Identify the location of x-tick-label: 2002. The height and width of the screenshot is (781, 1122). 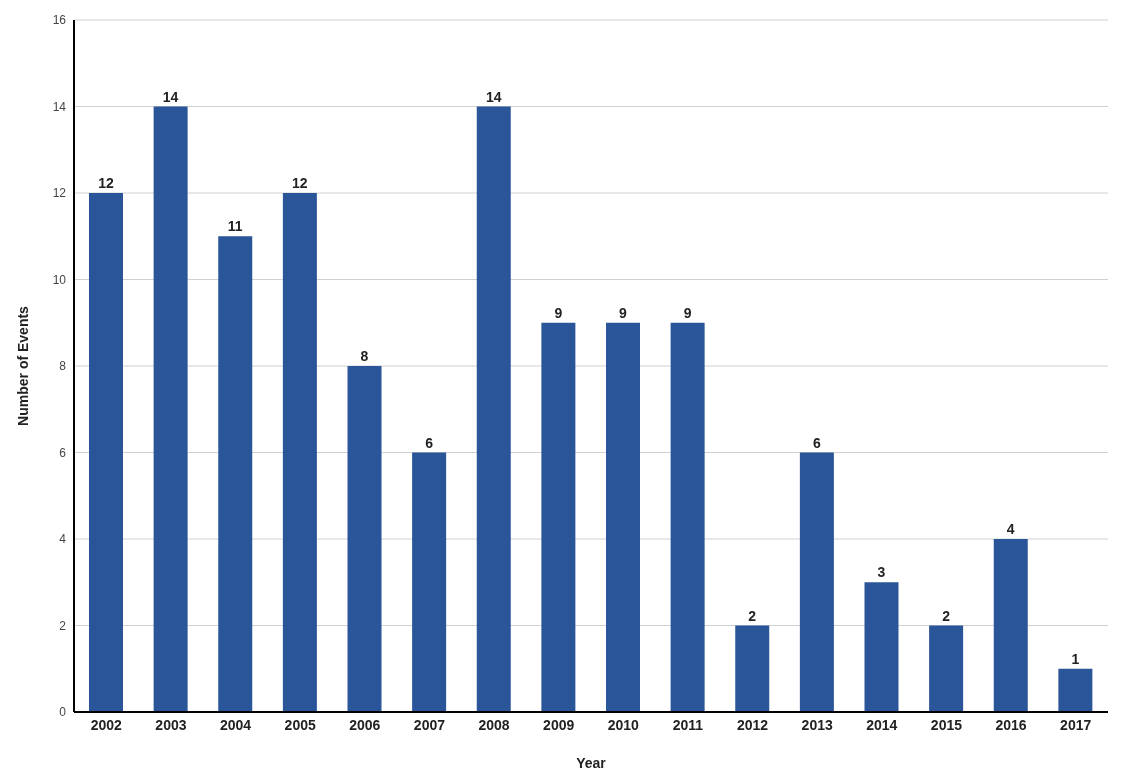
(106, 724).